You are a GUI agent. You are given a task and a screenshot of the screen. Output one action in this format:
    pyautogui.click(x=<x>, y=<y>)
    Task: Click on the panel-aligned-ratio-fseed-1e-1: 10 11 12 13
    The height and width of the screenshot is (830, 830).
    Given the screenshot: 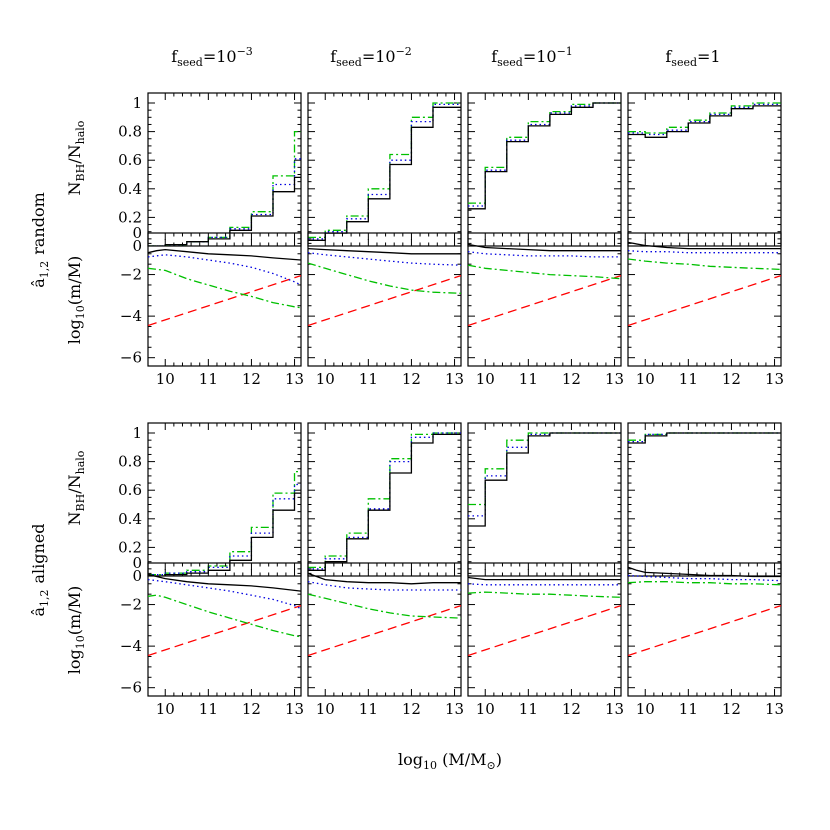 What is the action you would take?
    pyautogui.click(x=545, y=640)
    